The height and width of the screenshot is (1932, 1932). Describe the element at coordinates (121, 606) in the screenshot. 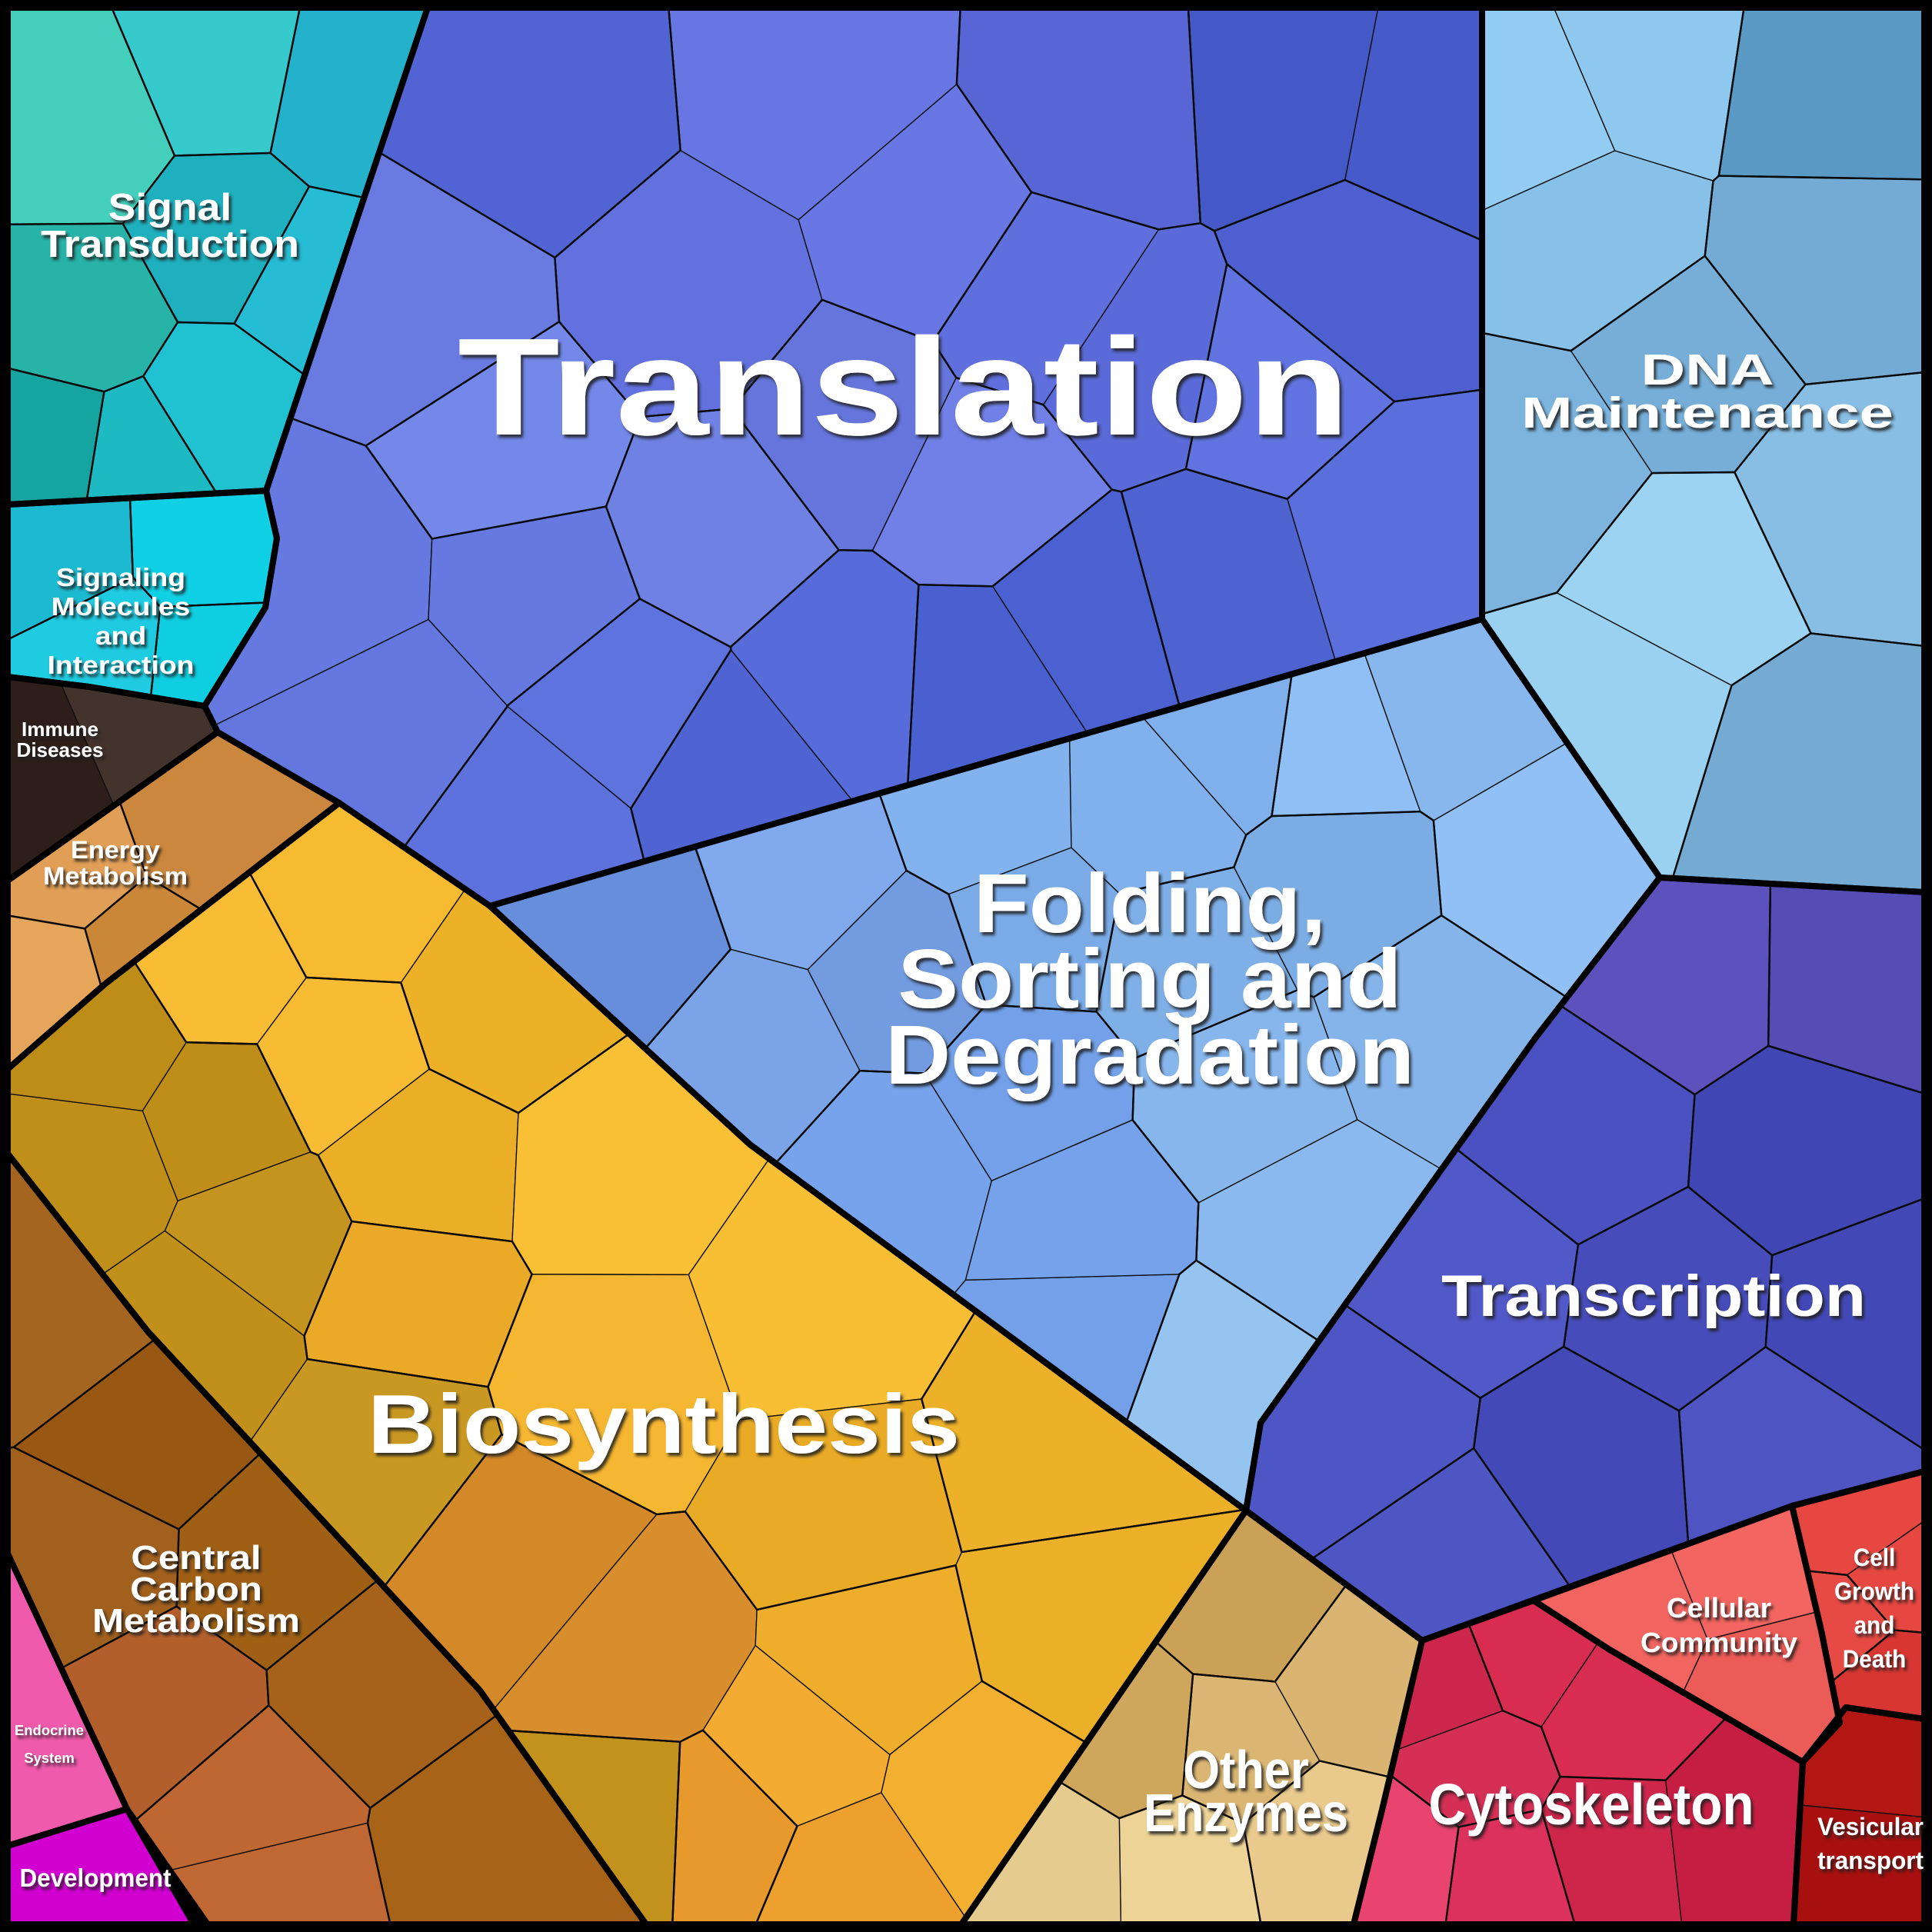

I see `svg-text: Molecules` at that location.